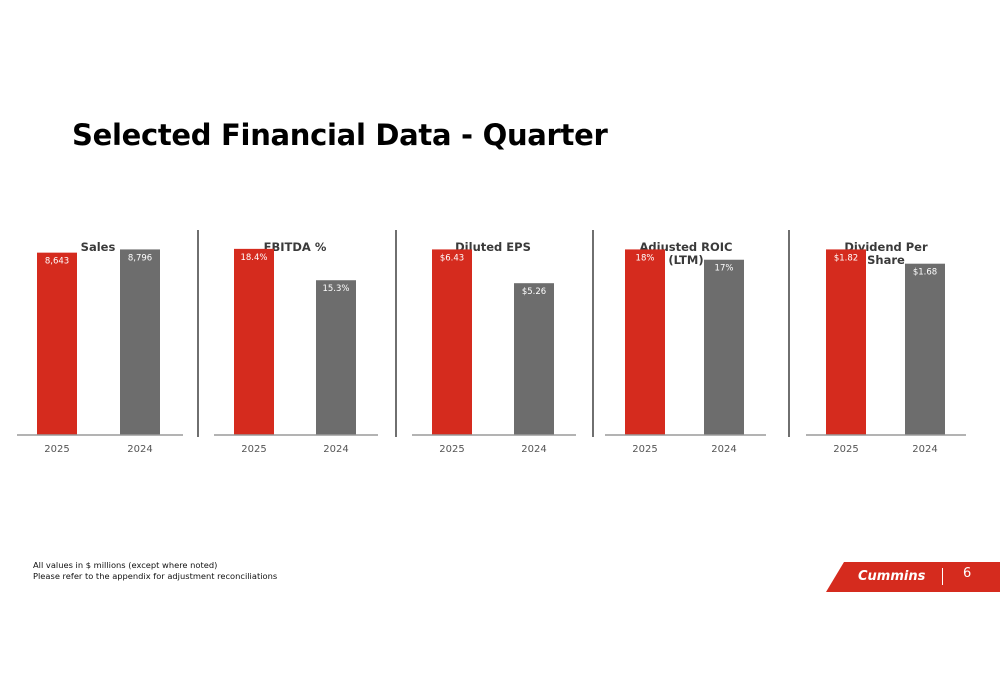 Image resolution: width=1000 pixels, height=685 pixels. Describe the element at coordinates (645, 258) in the screenshot. I see `data-label: 18%` at that location.